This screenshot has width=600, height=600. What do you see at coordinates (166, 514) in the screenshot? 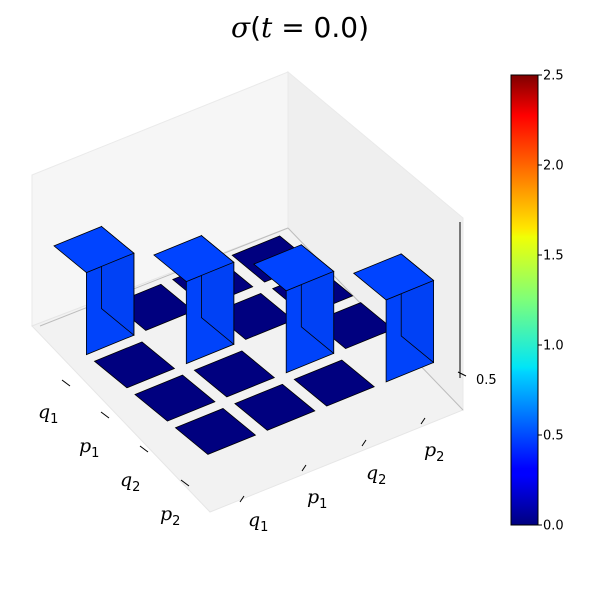
I see `row-label-4-base: p` at bounding box center [166, 514].